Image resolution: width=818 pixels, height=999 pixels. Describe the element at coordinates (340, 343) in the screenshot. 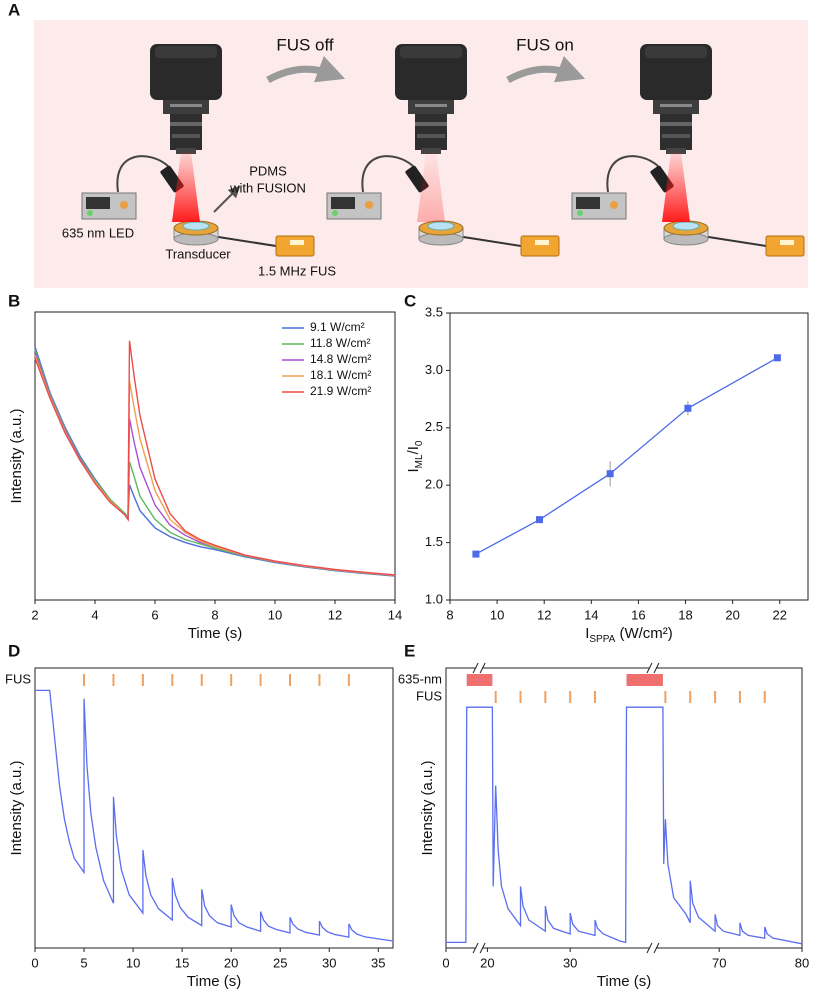

I see `legend-label: 11.8 W/cm²` at that location.